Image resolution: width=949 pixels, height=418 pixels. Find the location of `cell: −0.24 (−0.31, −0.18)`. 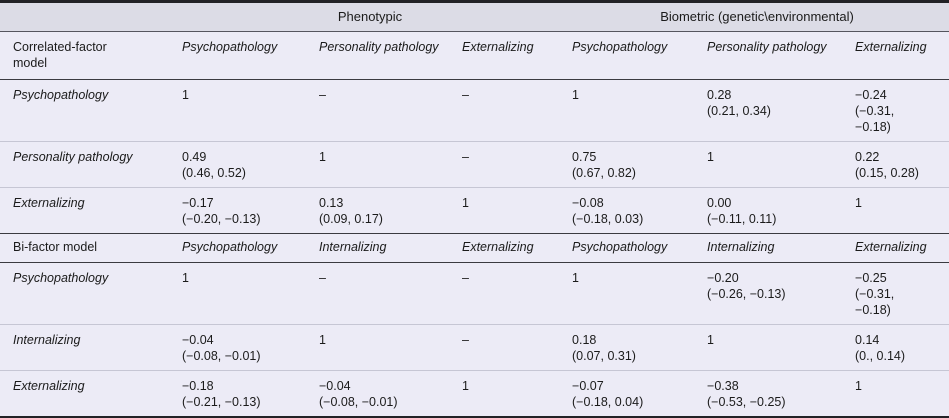

cell: −0.24 (−0.31, −0.18) is located at coordinates (898, 110).